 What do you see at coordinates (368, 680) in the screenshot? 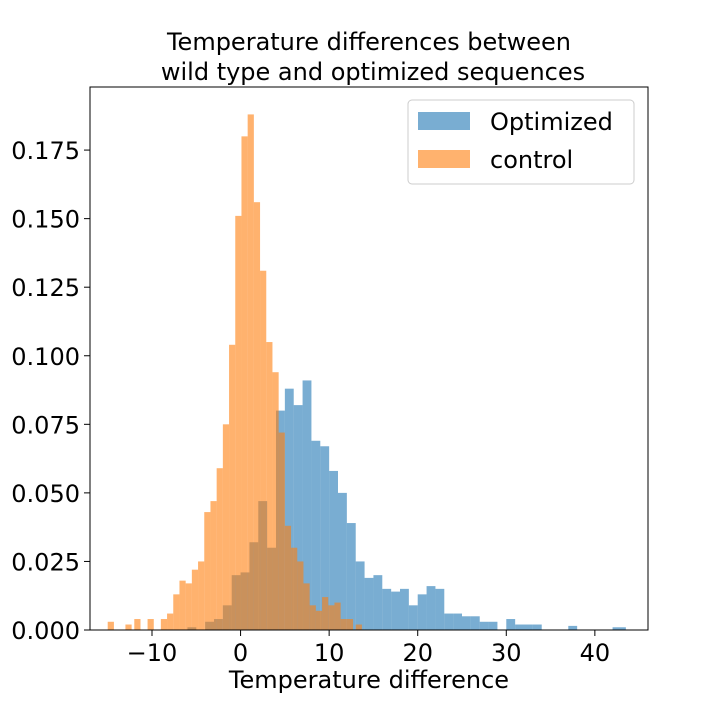
I see `x-axis-label: Temperature difference` at bounding box center [368, 680].